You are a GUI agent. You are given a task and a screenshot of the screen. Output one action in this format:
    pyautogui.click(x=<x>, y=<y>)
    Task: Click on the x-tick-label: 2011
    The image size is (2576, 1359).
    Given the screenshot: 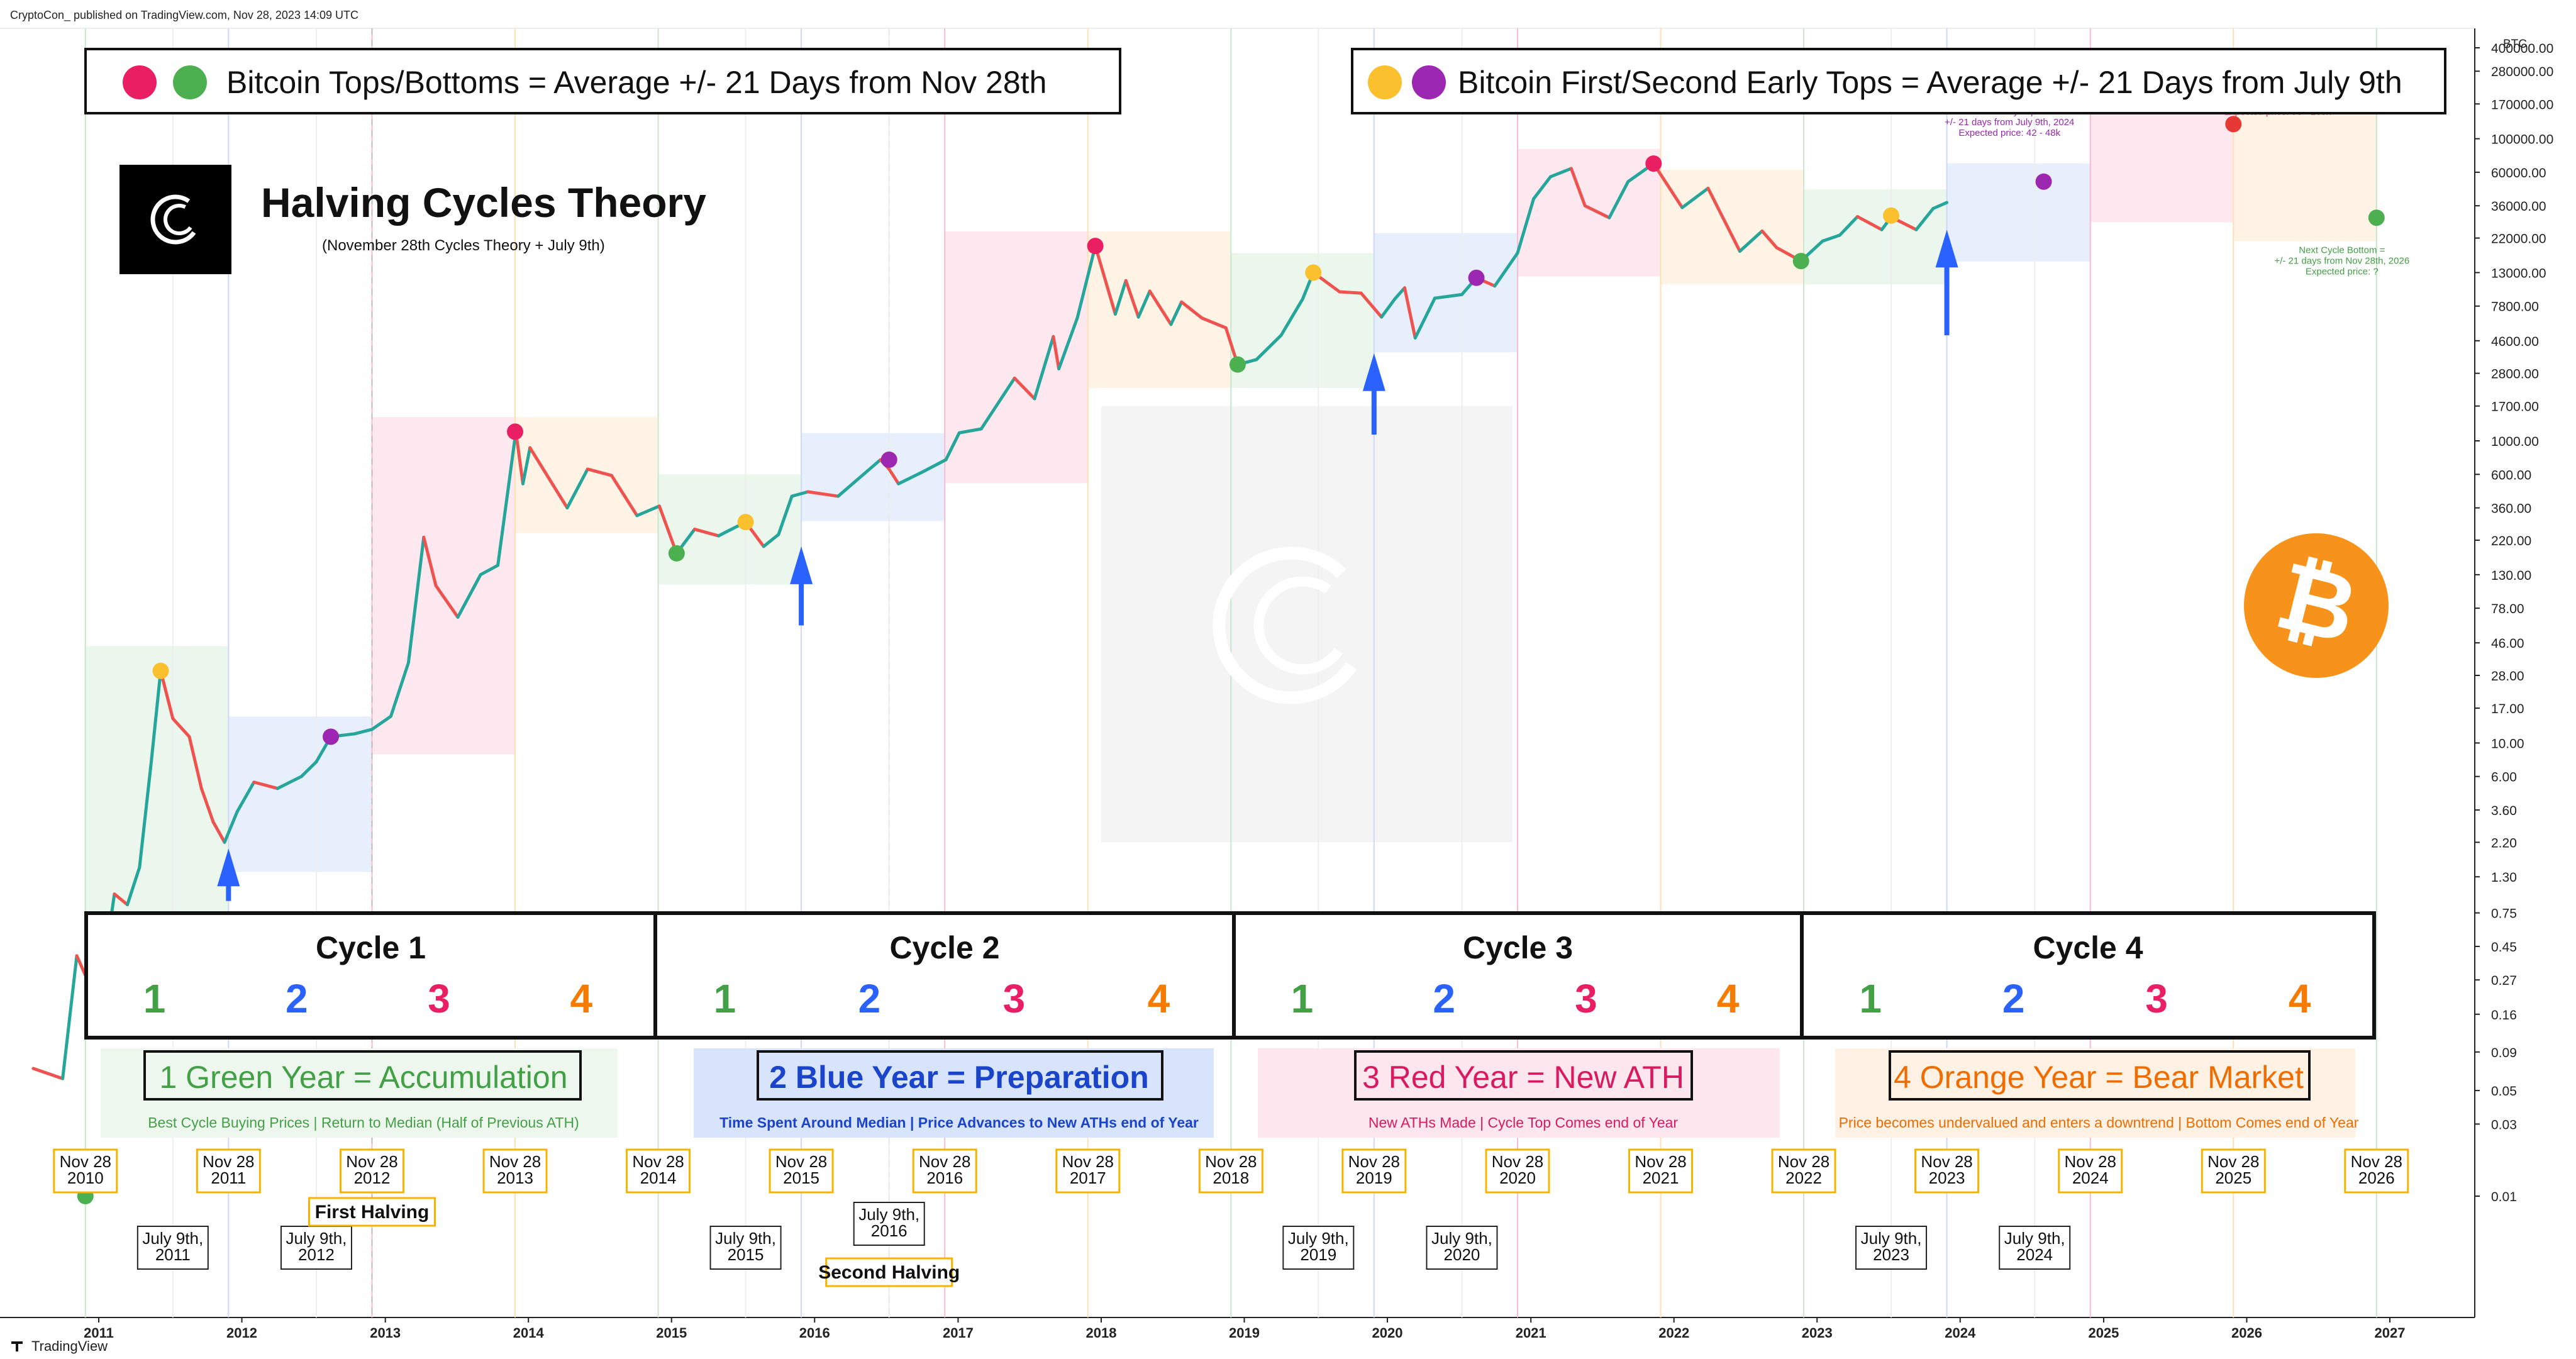 What is the action you would take?
    pyautogui.click(x=99, y=1333)
    